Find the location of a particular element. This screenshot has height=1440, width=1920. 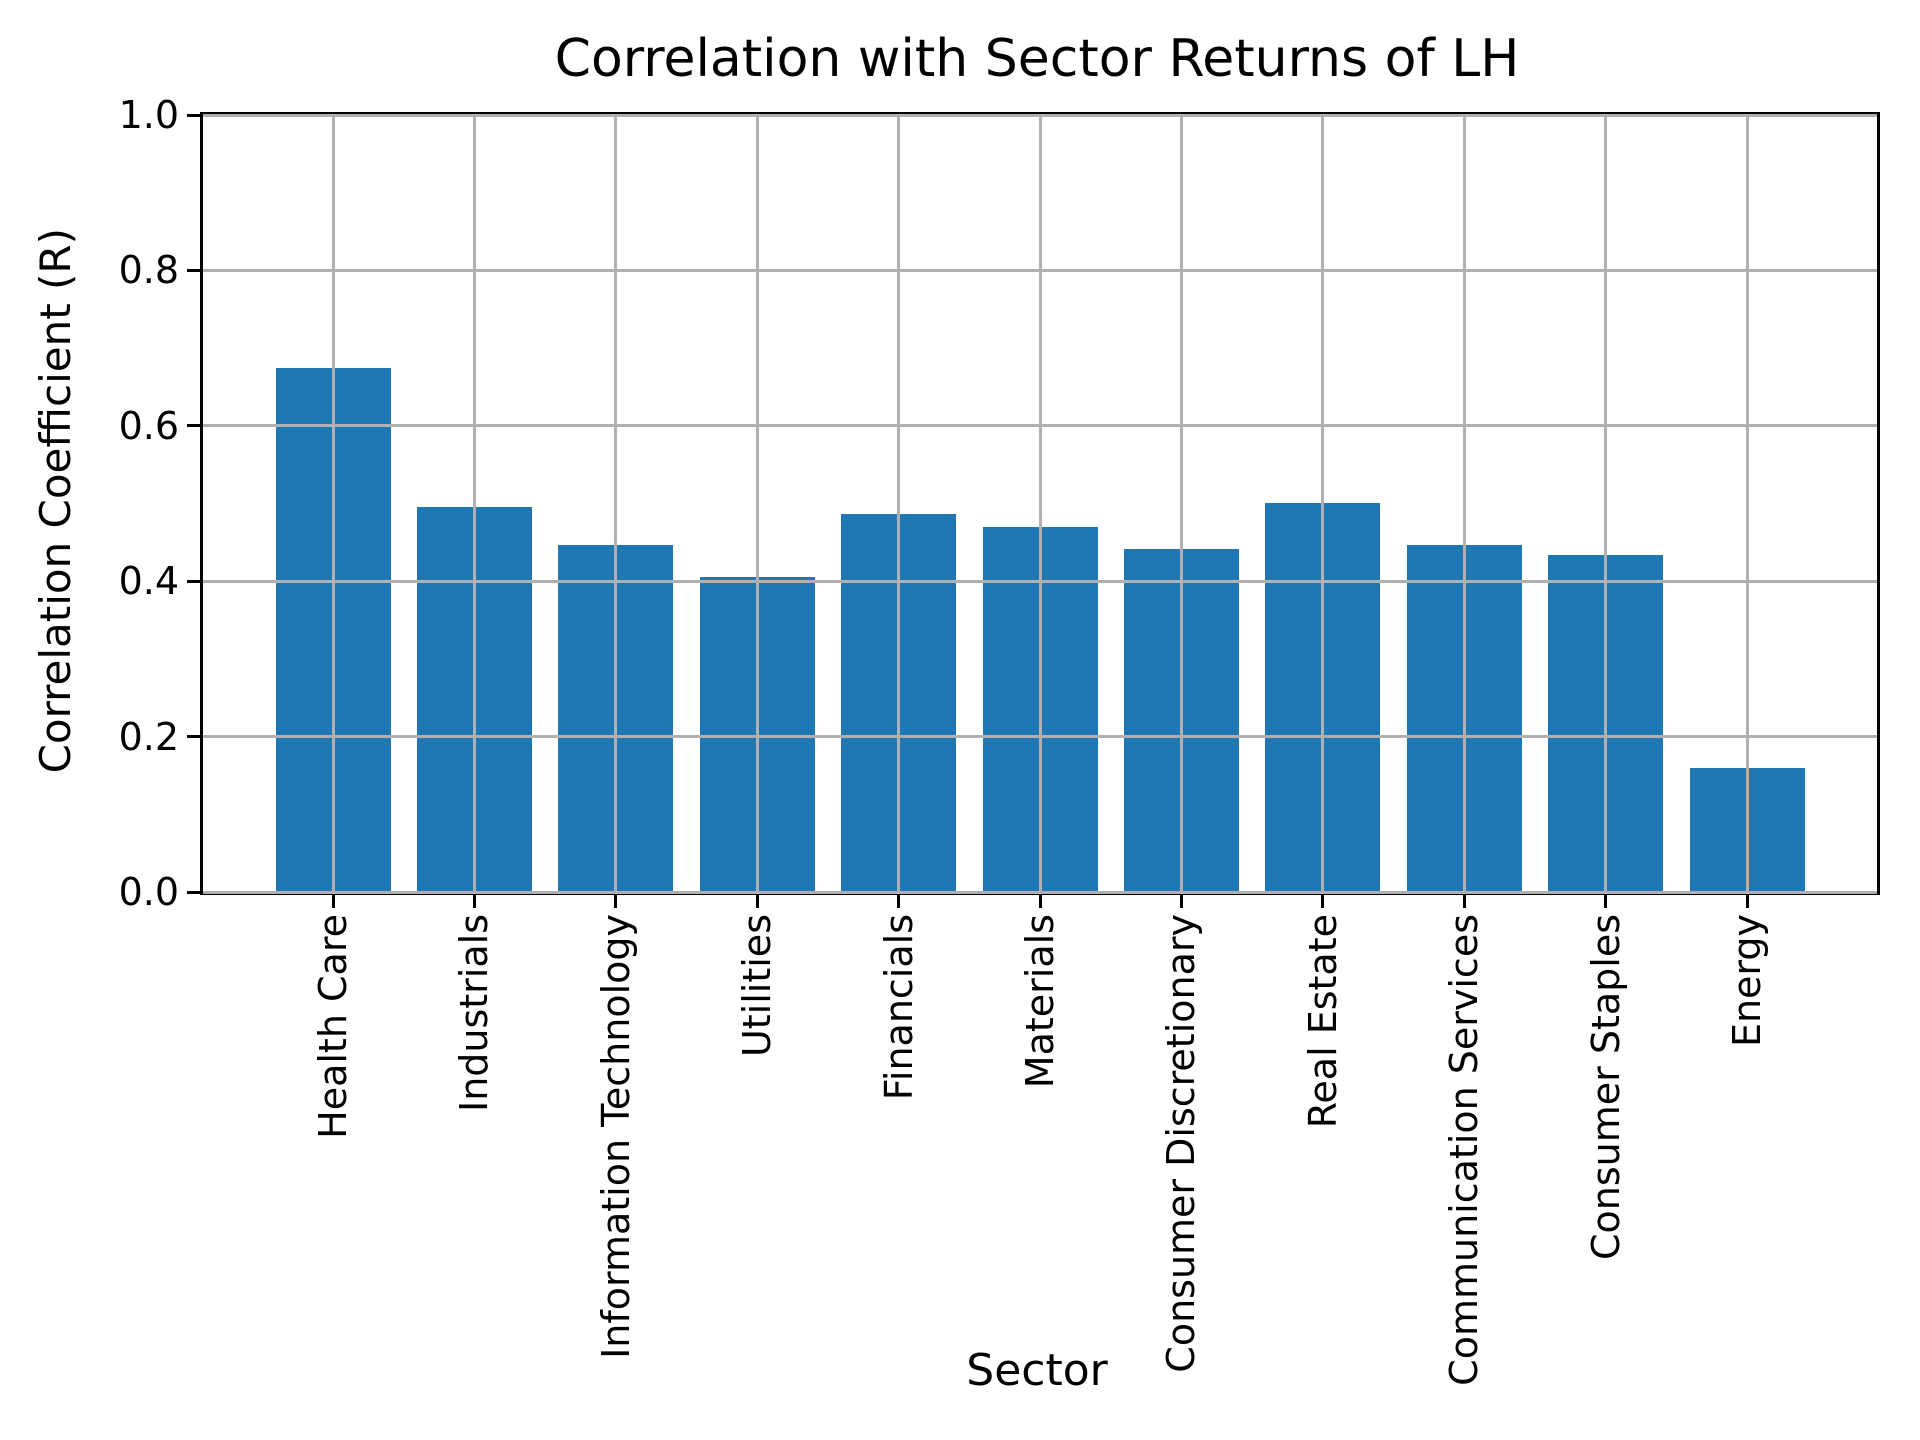

x-tick-label-text: Information Technology is located at coordinates (615, 1136).